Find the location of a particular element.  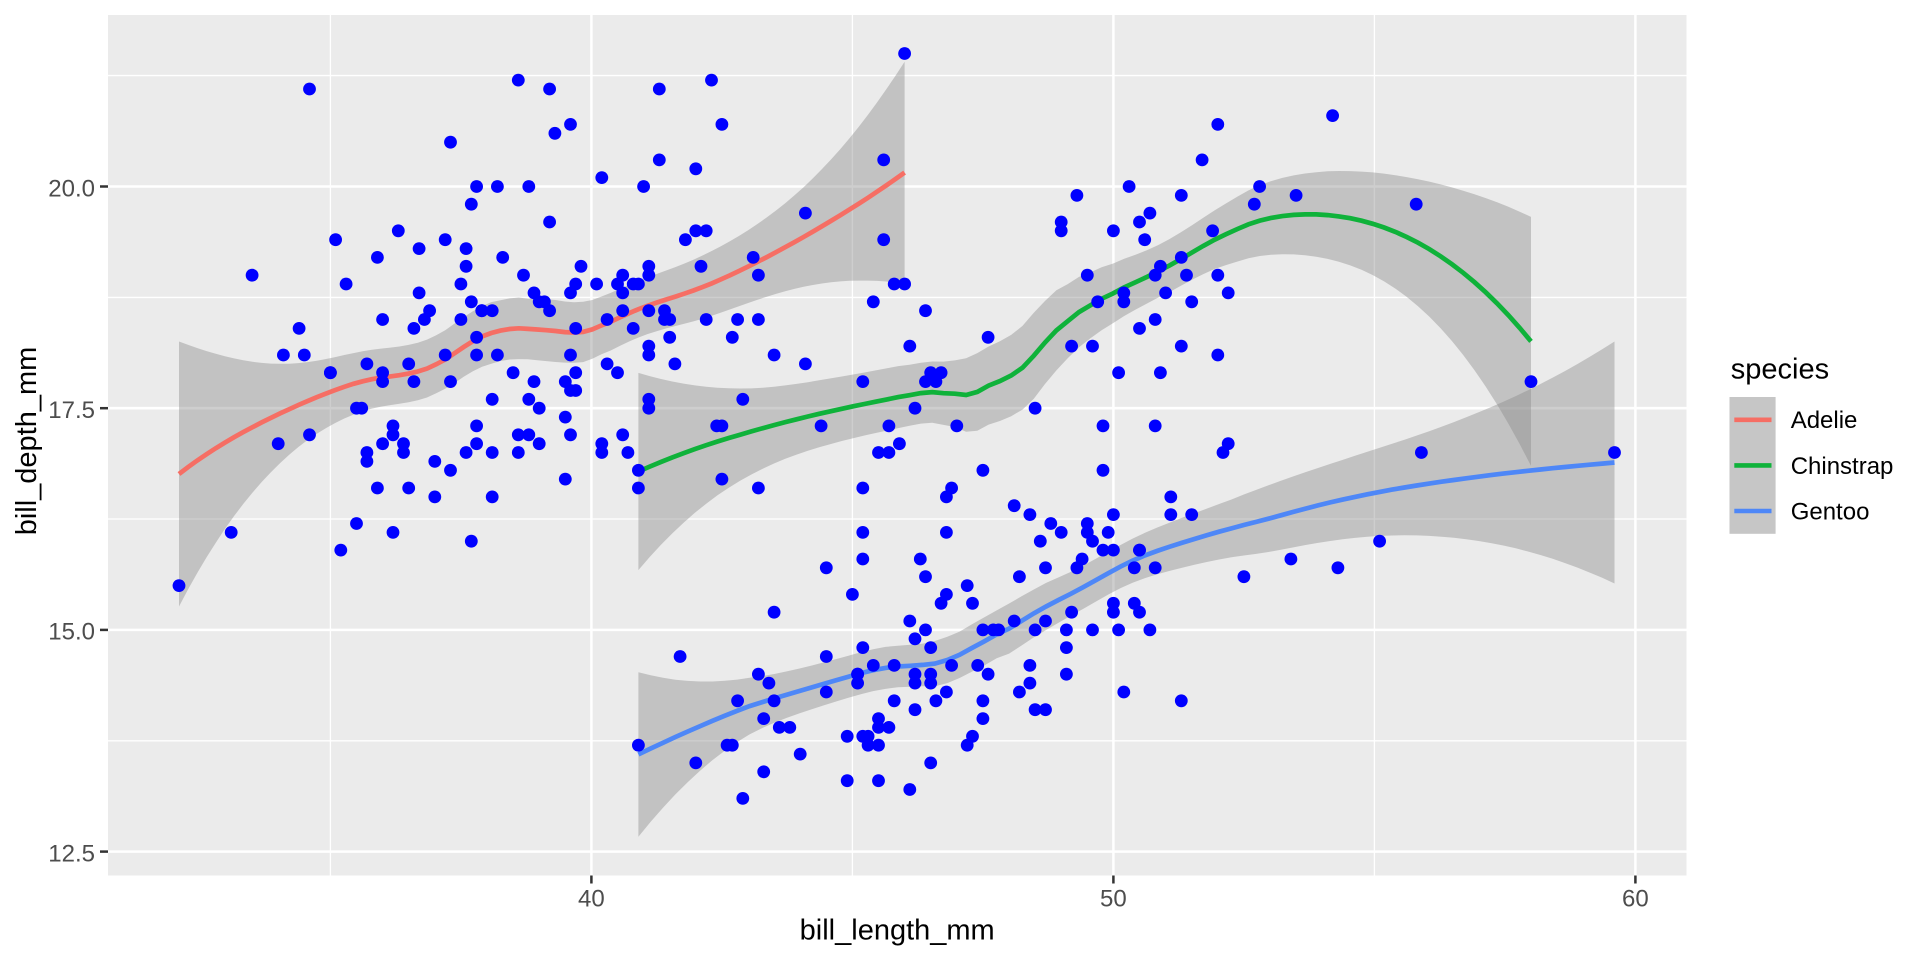

svg-text: Gentoo is located at coordinates (1830, 511).